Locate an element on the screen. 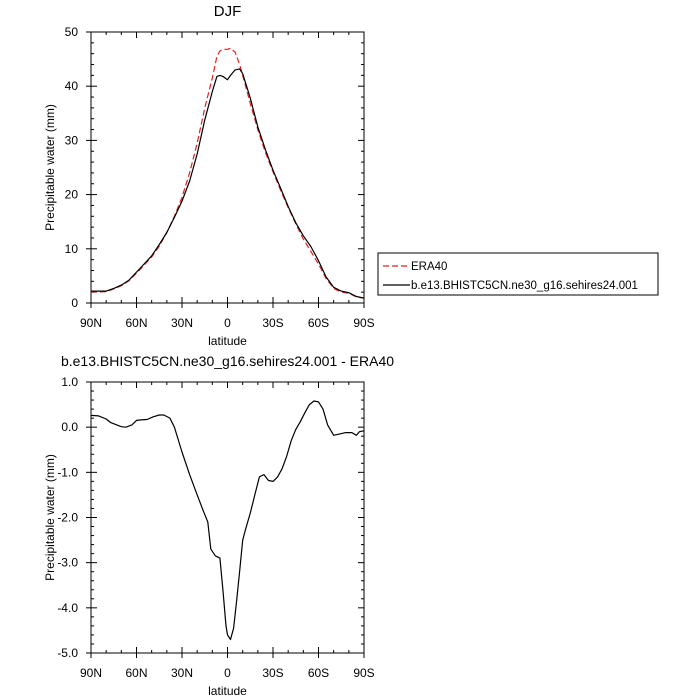 Image resolution: width=700 pixels, height=700 pixels. y-tick-label: 0 is located at coordinates (74, 303).